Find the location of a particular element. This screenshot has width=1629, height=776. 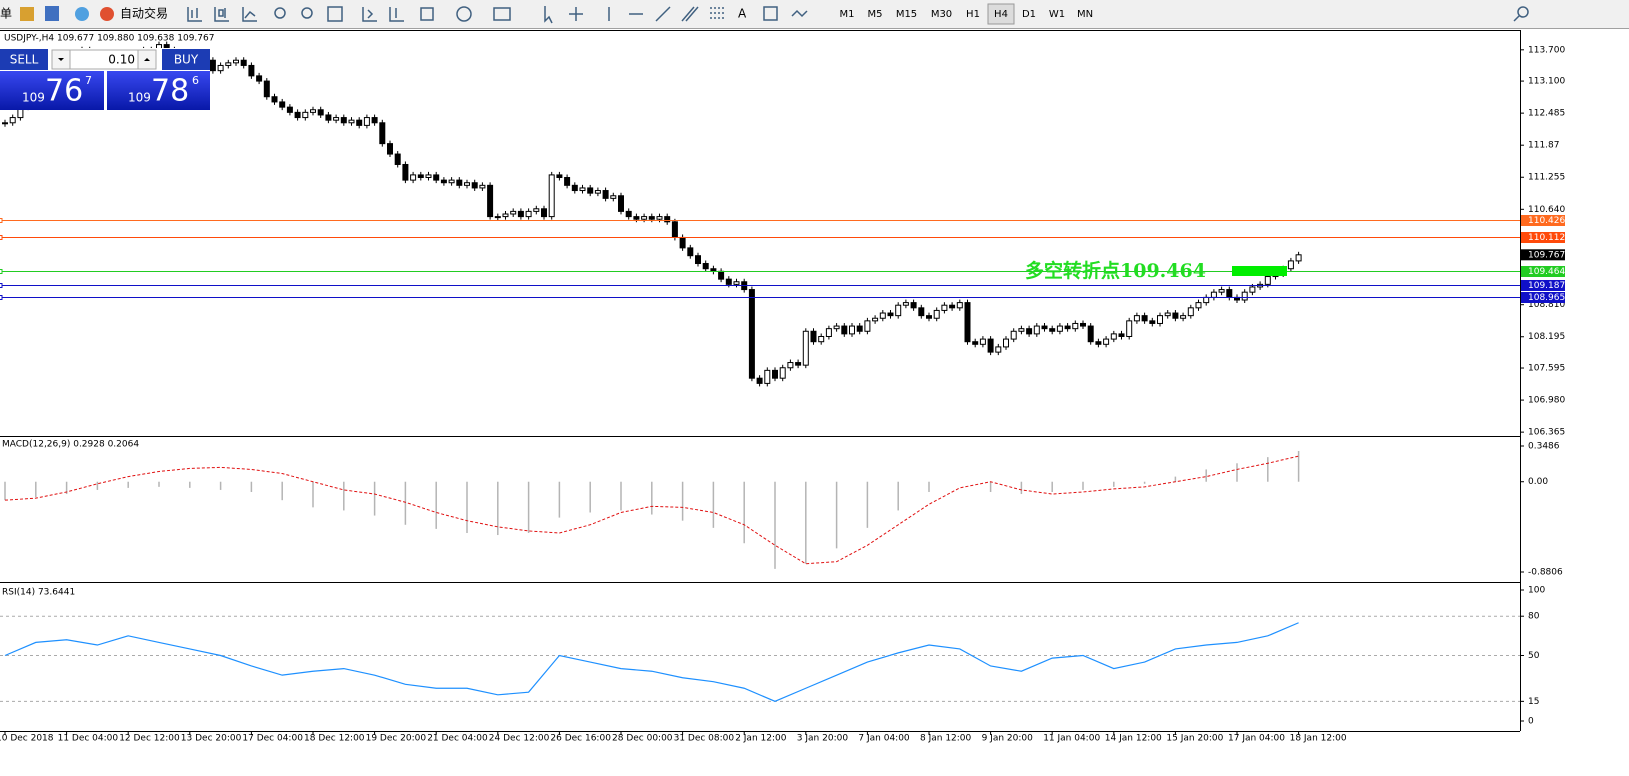

crosshair-icon is located at coordinates (576, 14).